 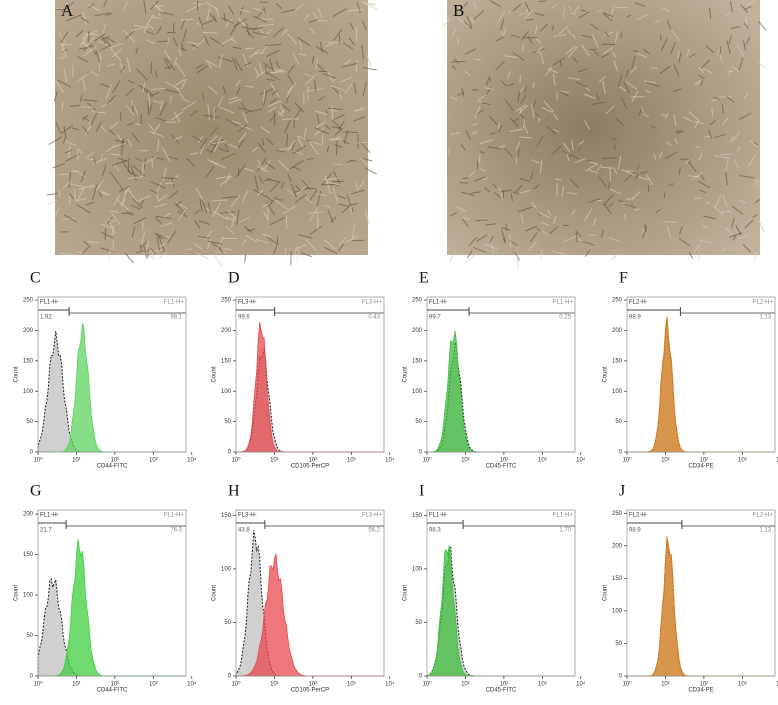 What do you see at coordinates (36, 491) in the screenshot?
I see `panel-label: G` at bounding box center [36, 491].